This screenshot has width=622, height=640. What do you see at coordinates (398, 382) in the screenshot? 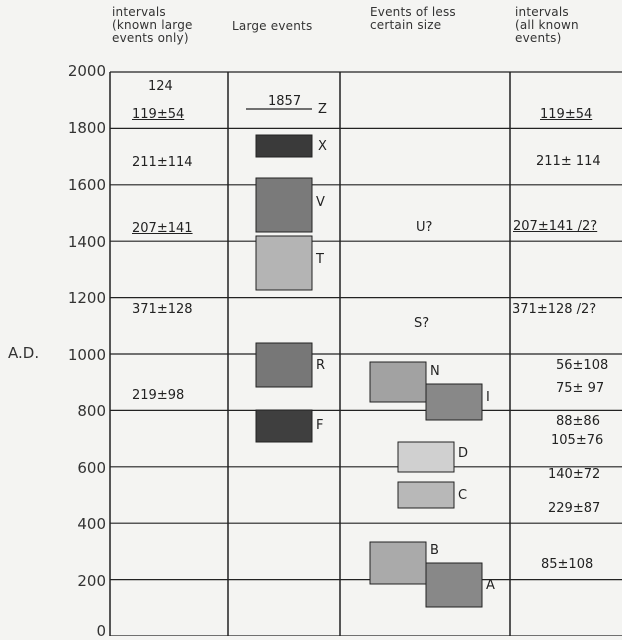
I see `event-box-n` at bounding box center [398, 382].